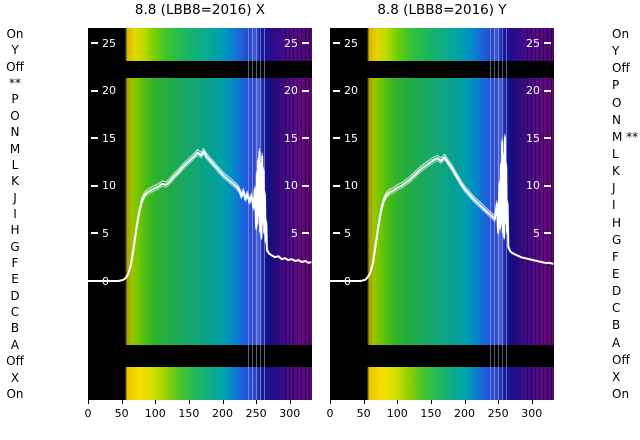  Describe the element at coordinates (616, 342) in the screenshot. I see `row-label: A` at that location.